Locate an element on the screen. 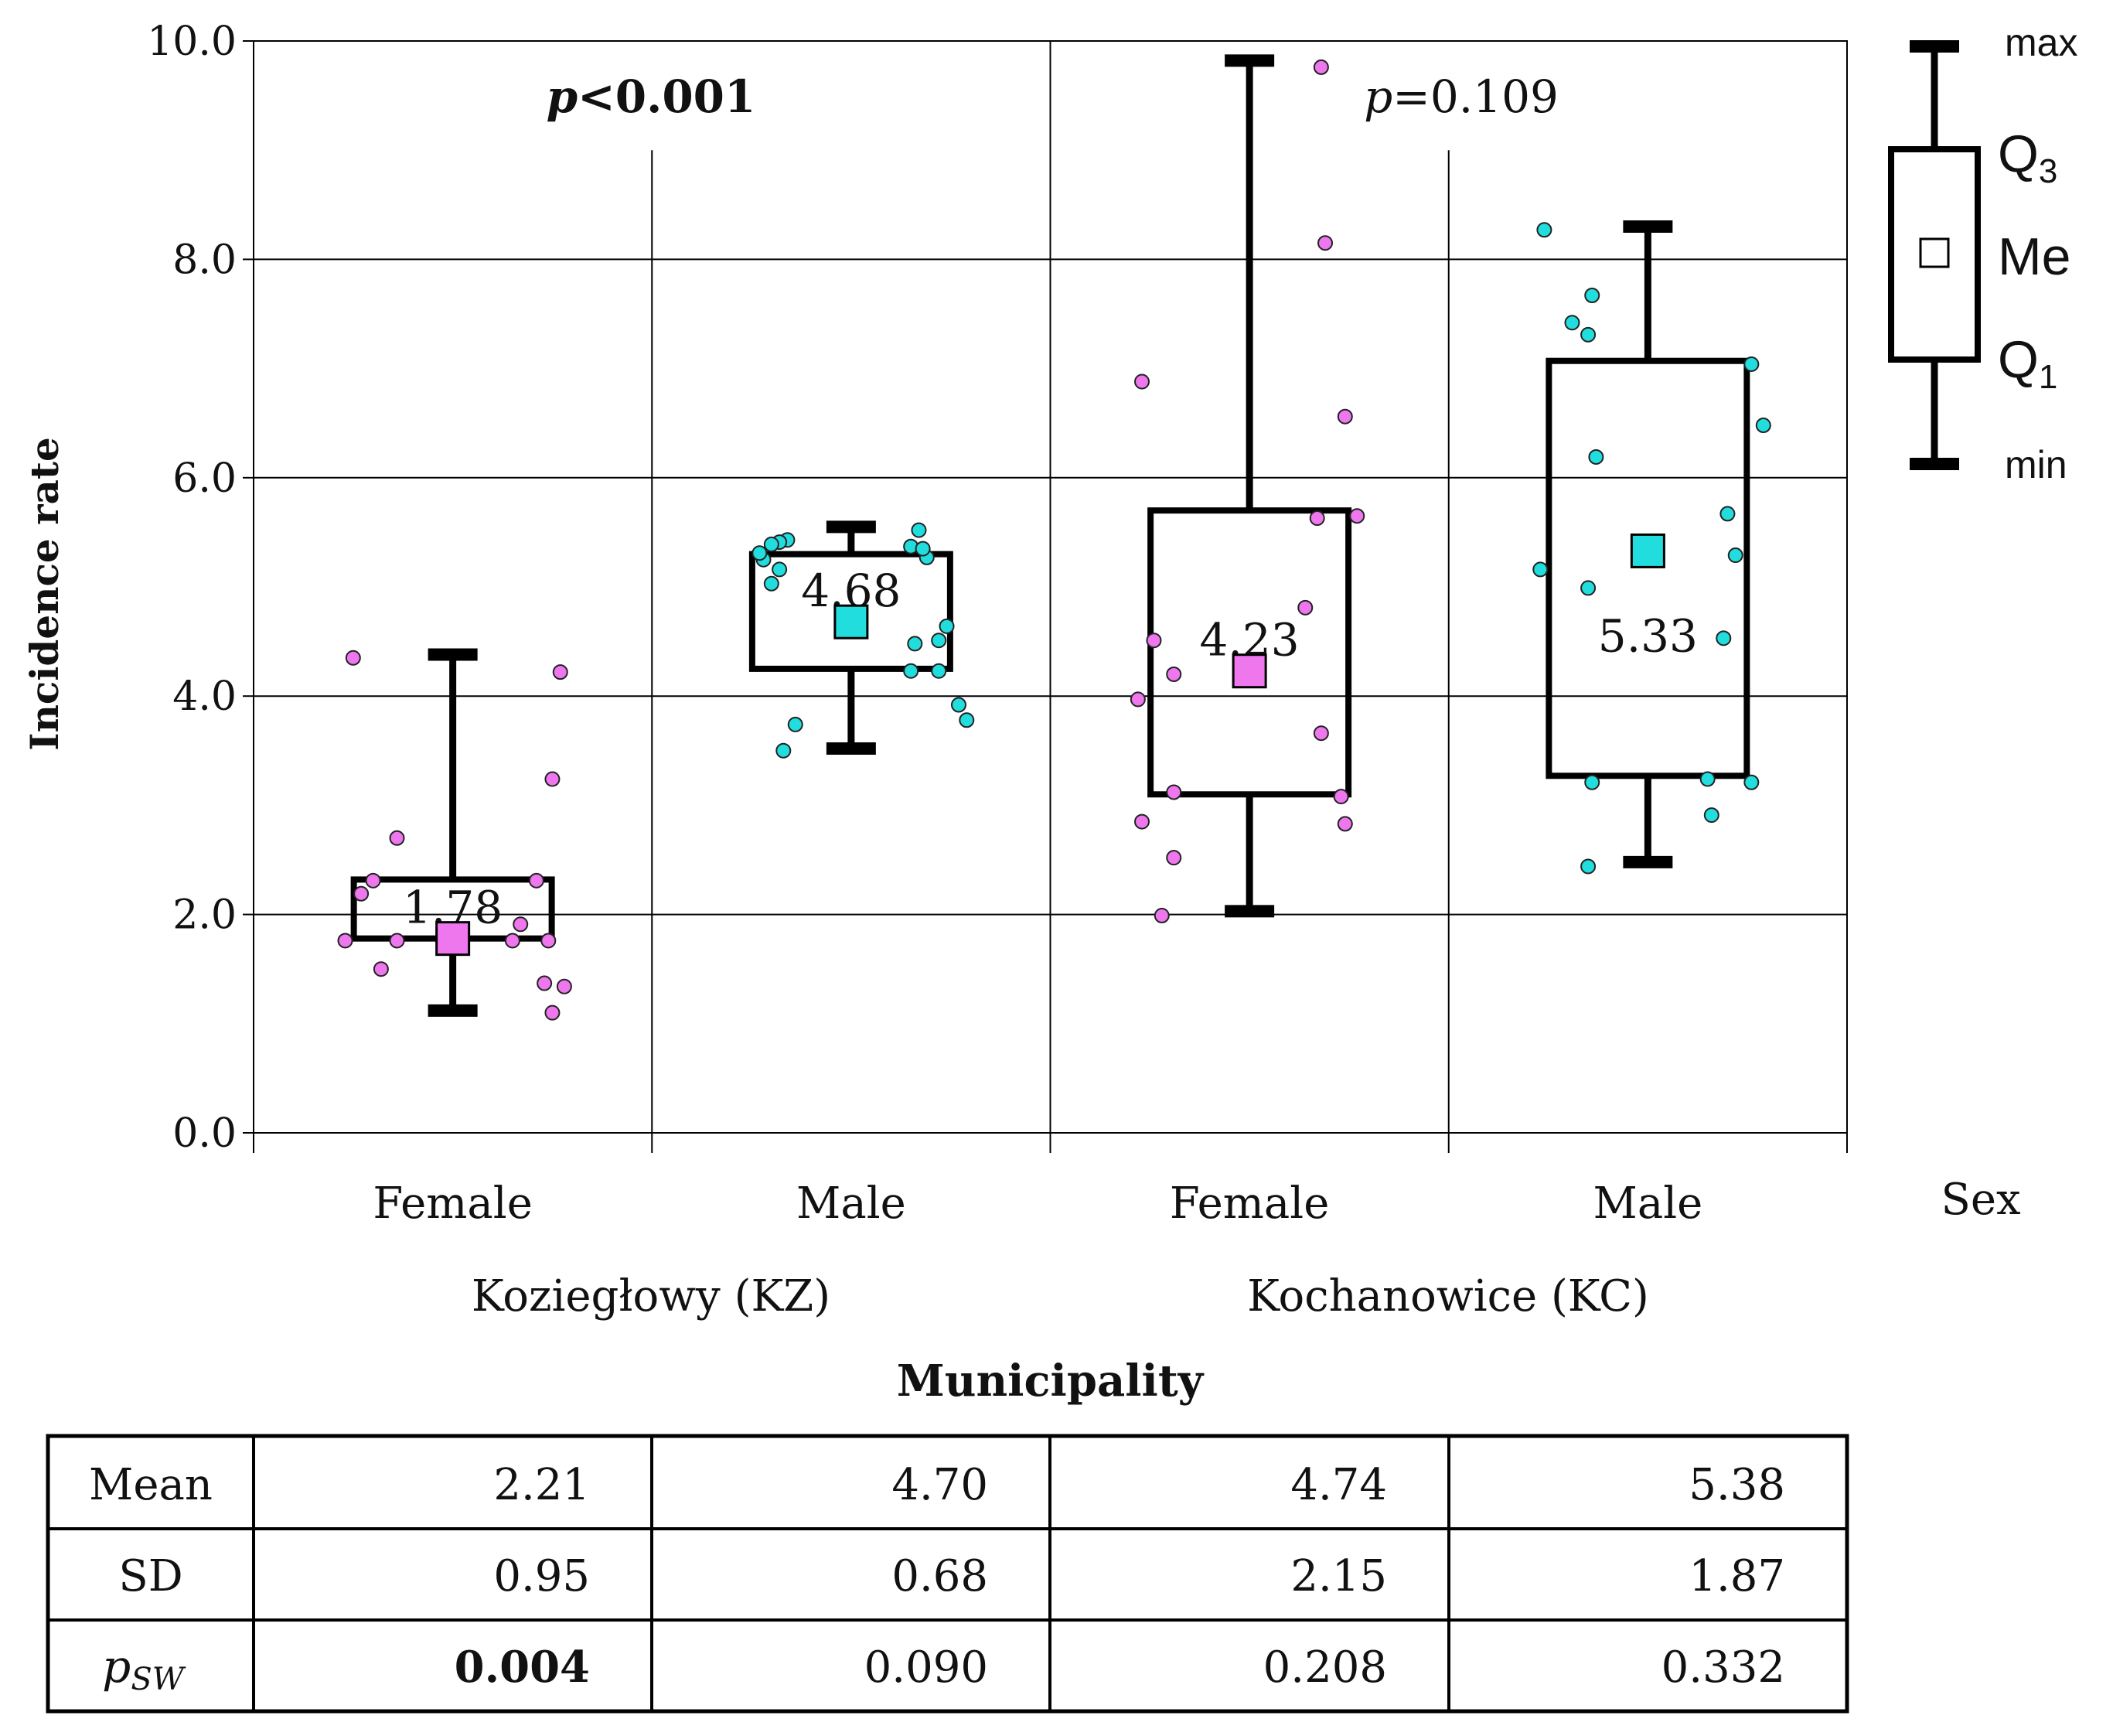 This screenshot has width=2113, height=1736. p-value-kc: p=0.109 is located at coordinates (1462, 96).